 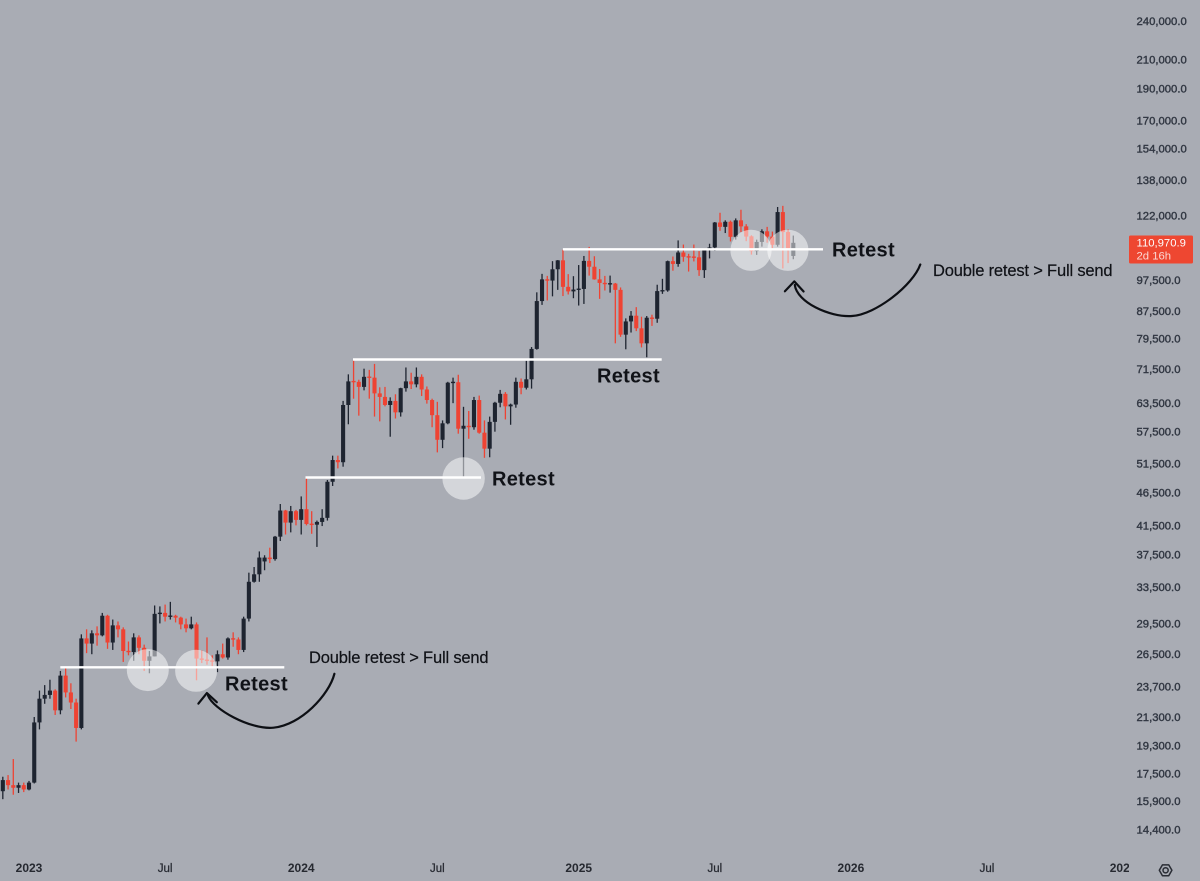 What do you see at coordinates (1159, 624) in the screenshot?
I see `svg-text: 29,500.0` at bounding box center [1159, 624].